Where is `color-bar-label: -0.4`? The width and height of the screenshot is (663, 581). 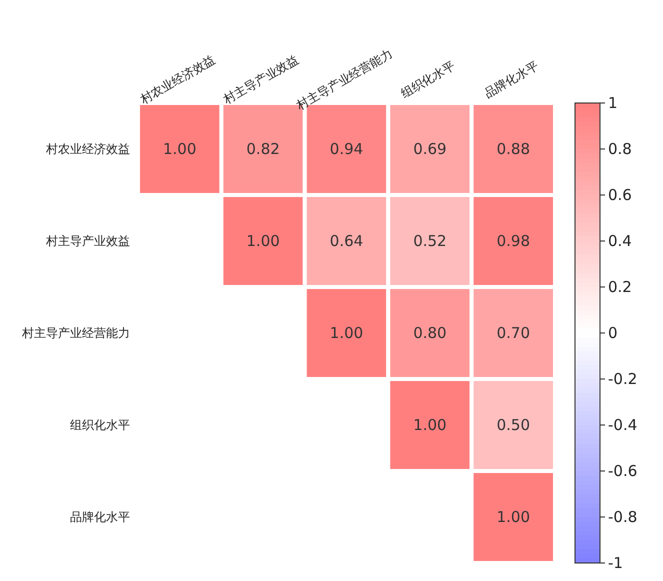 color-bar-label: -0.4 is located at coordinates (623, 425).